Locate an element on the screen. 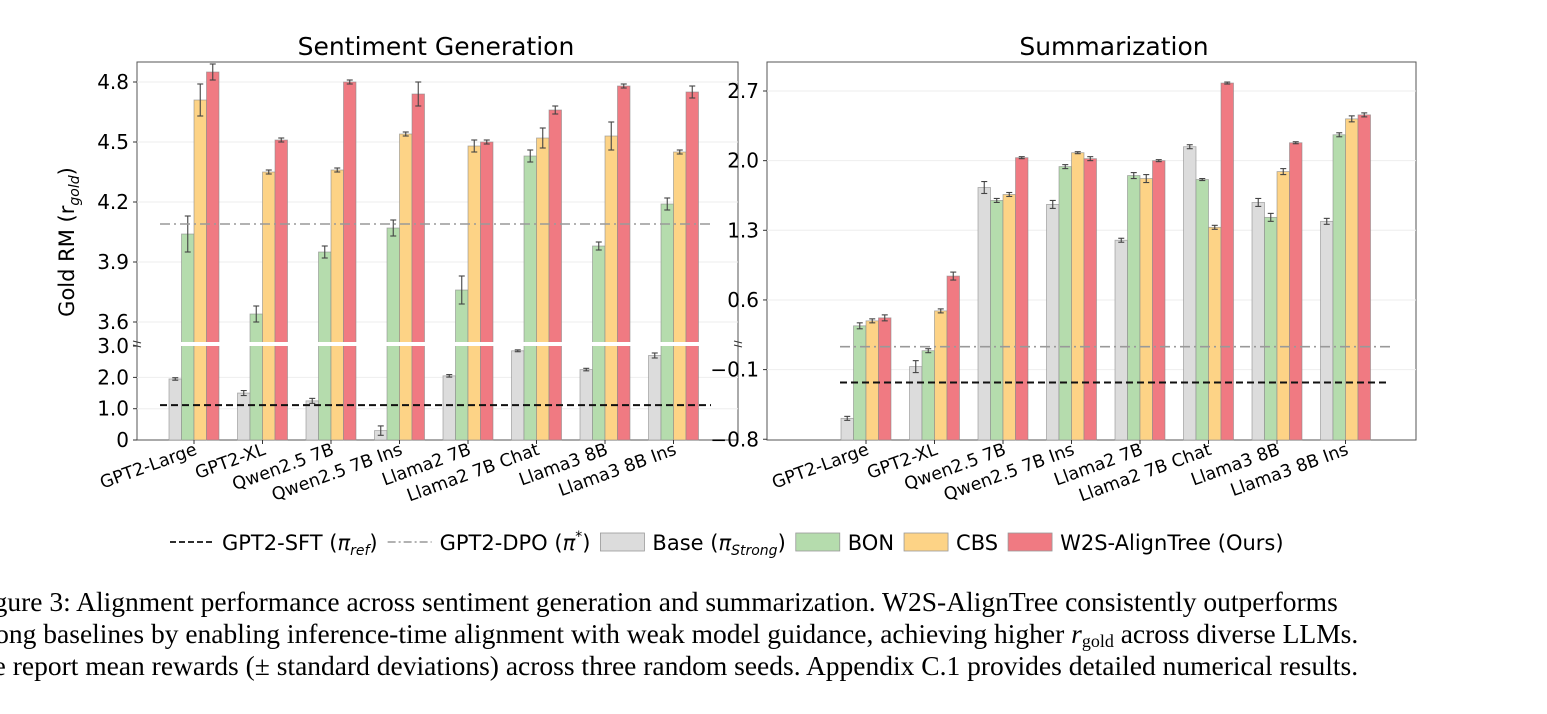  caption-math-r: r is located at coordinates (1076, 633).